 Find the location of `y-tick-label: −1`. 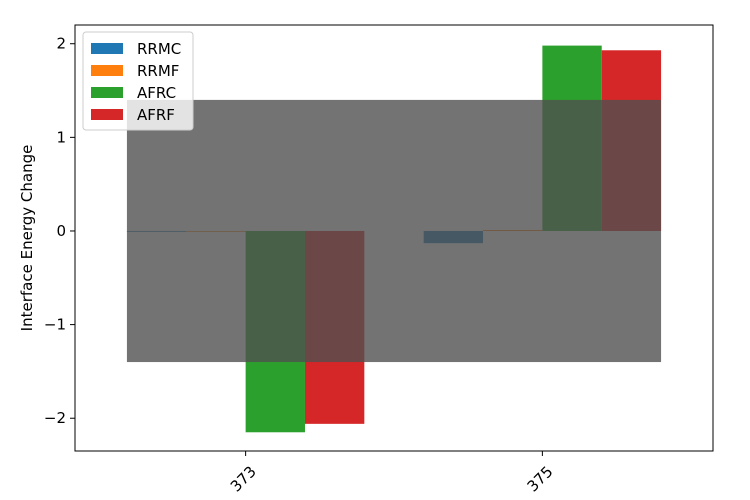

y-tick-label: −1 is located at coordinates (55, 325).